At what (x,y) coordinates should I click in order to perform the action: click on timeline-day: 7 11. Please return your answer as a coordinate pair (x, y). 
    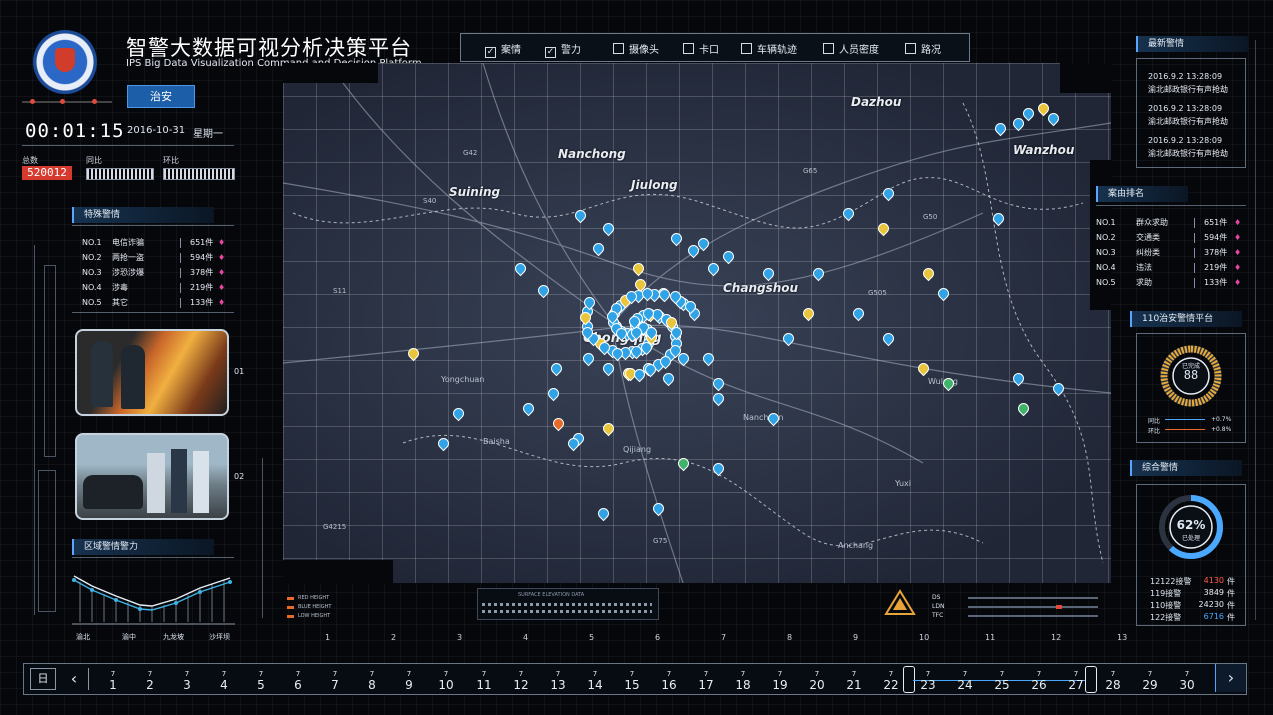
    Looking at the image, I should click on (484, 681).